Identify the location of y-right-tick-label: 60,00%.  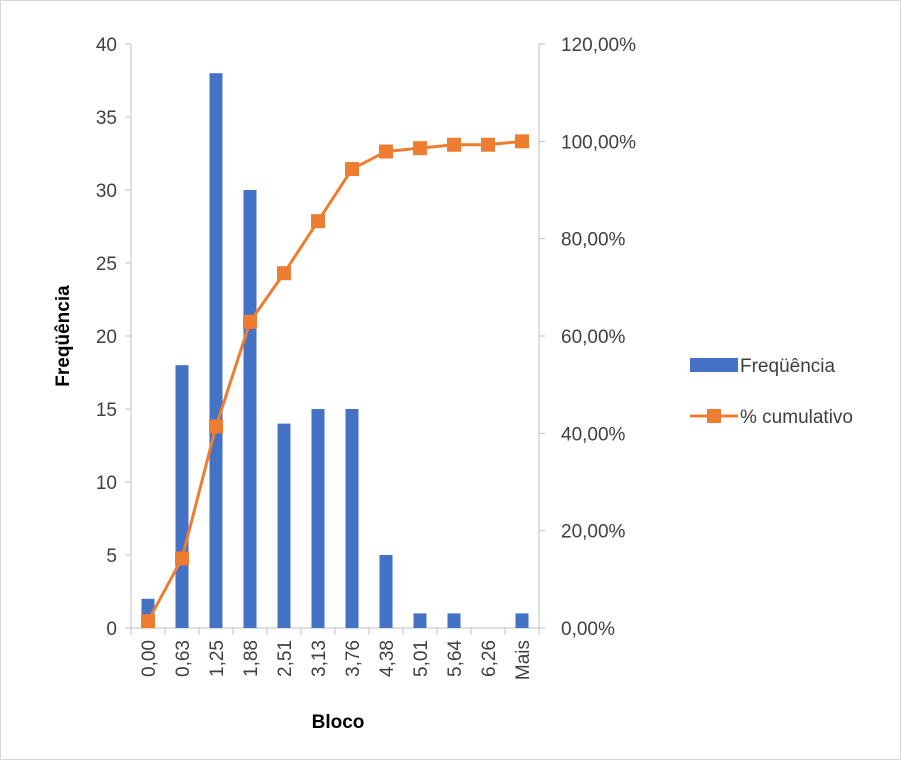
(593, 337).